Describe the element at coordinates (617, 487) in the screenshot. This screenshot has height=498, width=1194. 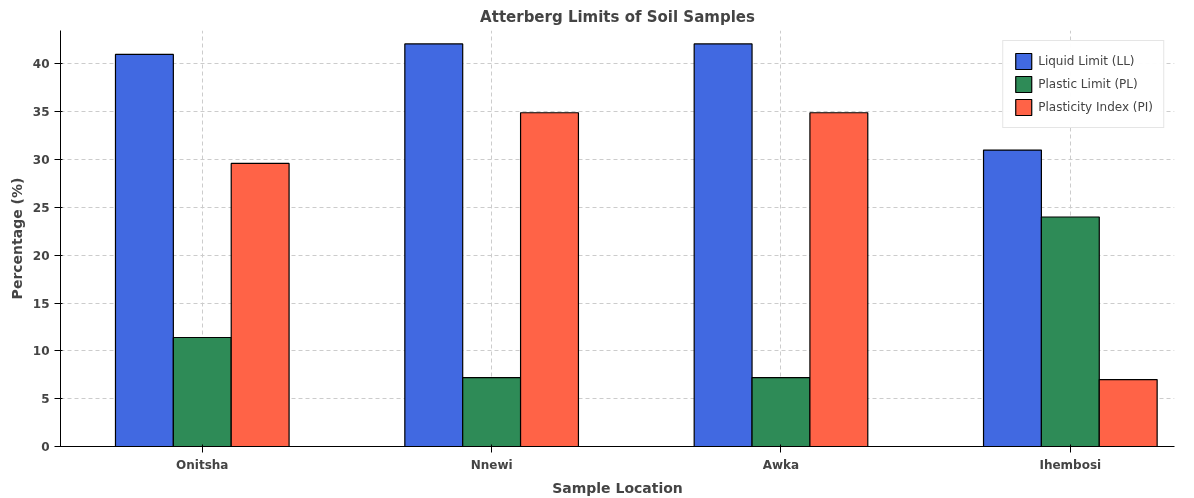
I see `x-axis-title: Sample Location` at that location.